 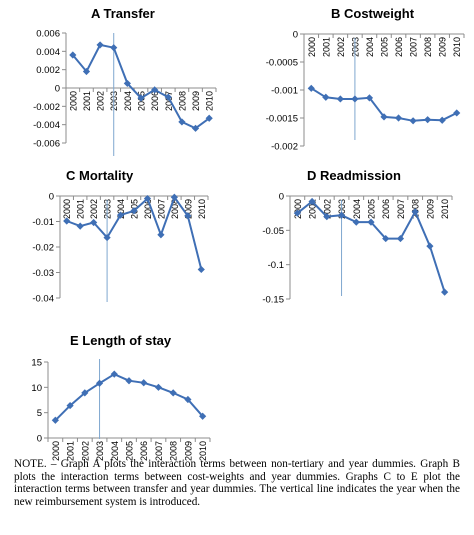 What do you see at coordinates (46, 125) in the screenshot?
I see `y-tick-label: -0.004` at bounding box center [46, 125].